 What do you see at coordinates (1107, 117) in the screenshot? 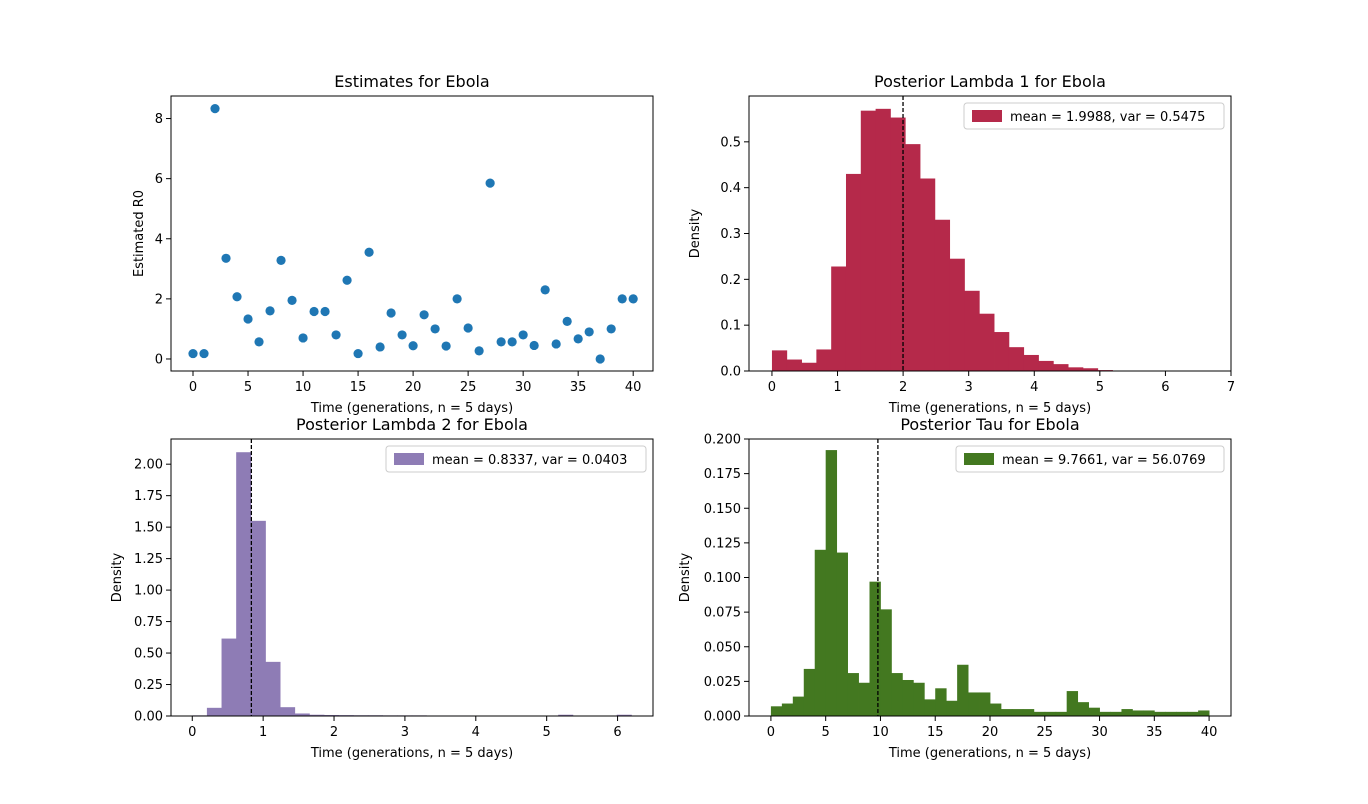
I see `legend-label: mean = 1.9988, var = 0.5475` at bounding box center [1107, 117].